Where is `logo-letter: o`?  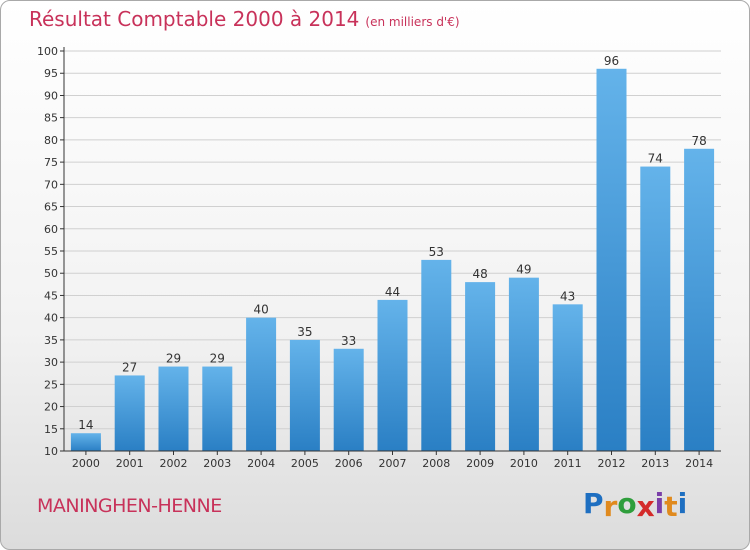
logo-letter: o is located at coordinates (627, 503).